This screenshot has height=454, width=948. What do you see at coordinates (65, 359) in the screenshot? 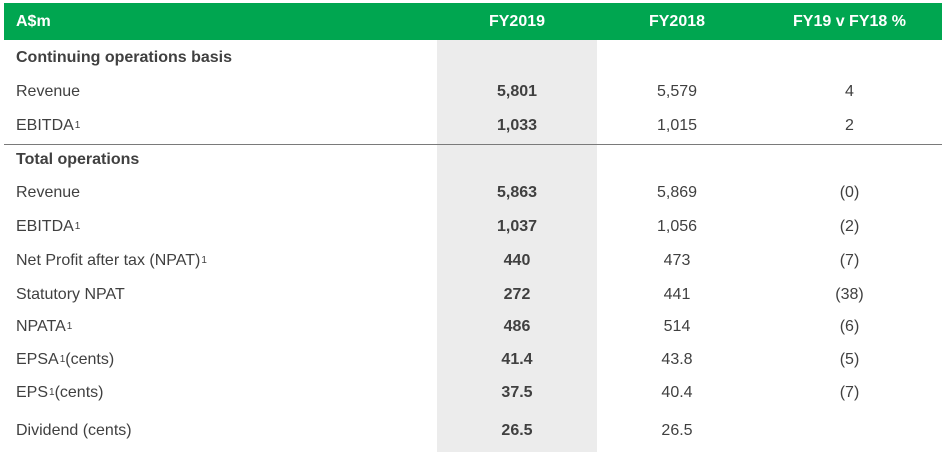
I see `row-label: EPSA 1 (cents)` at bounding box center [65, 359].